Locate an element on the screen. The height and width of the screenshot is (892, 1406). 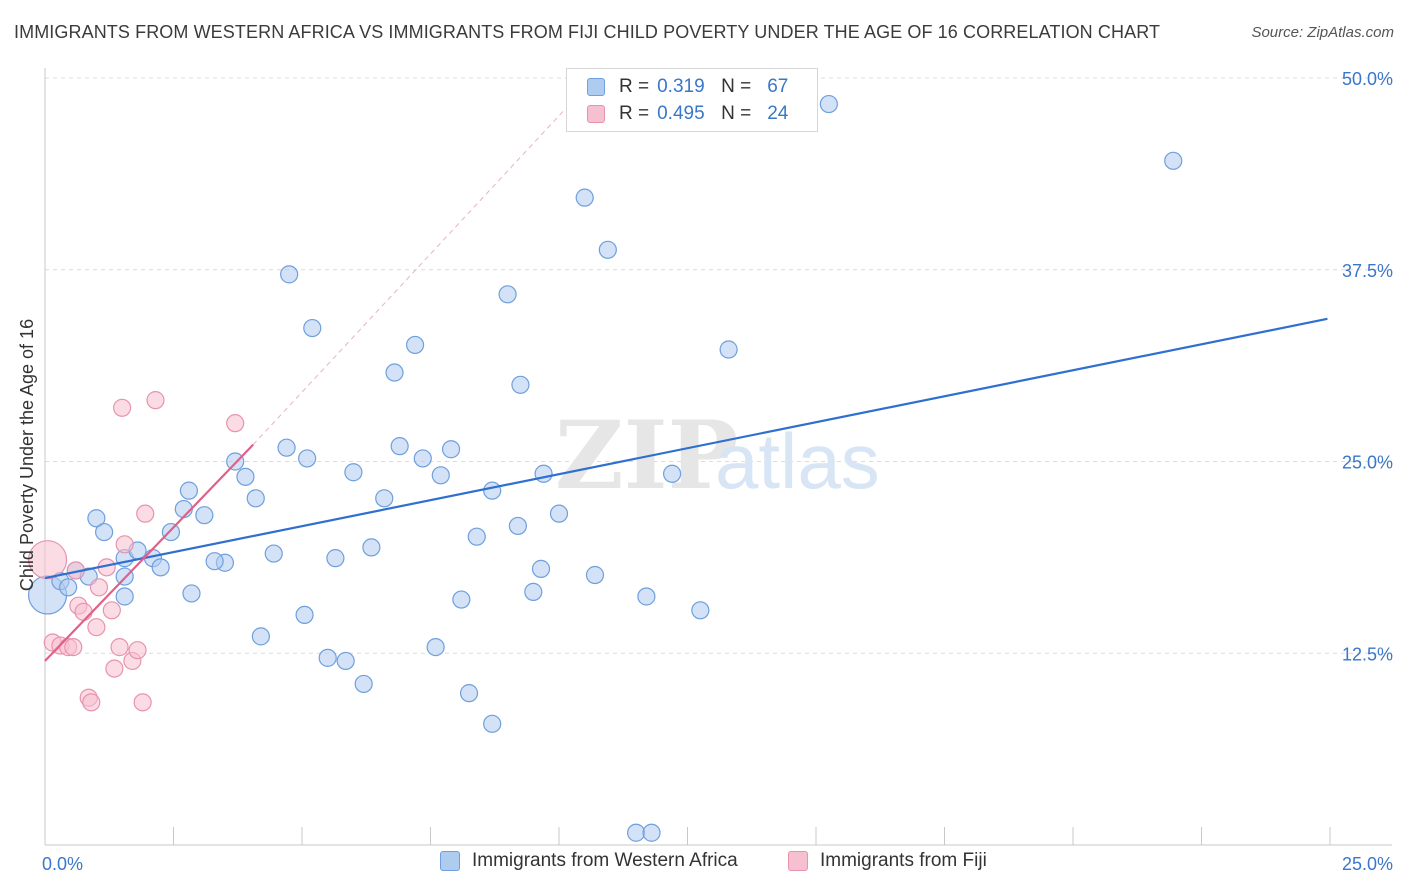
y-tick-label: 25.0% is located at coordinates (1367, 463).